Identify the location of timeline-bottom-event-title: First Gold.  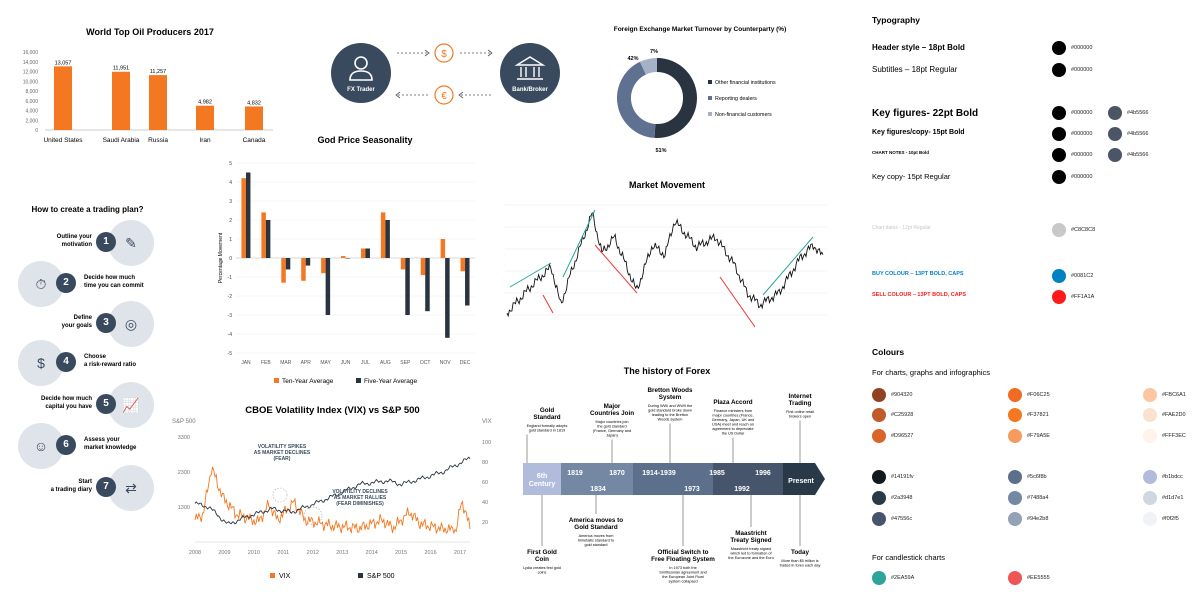
(542, 552).